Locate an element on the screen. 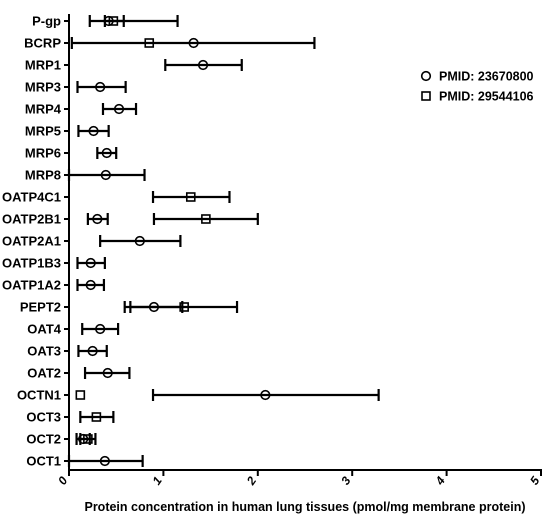 This screenshot has height=519, width=550. y-tick-label: OAT2 is located at coordinates (44, 373).